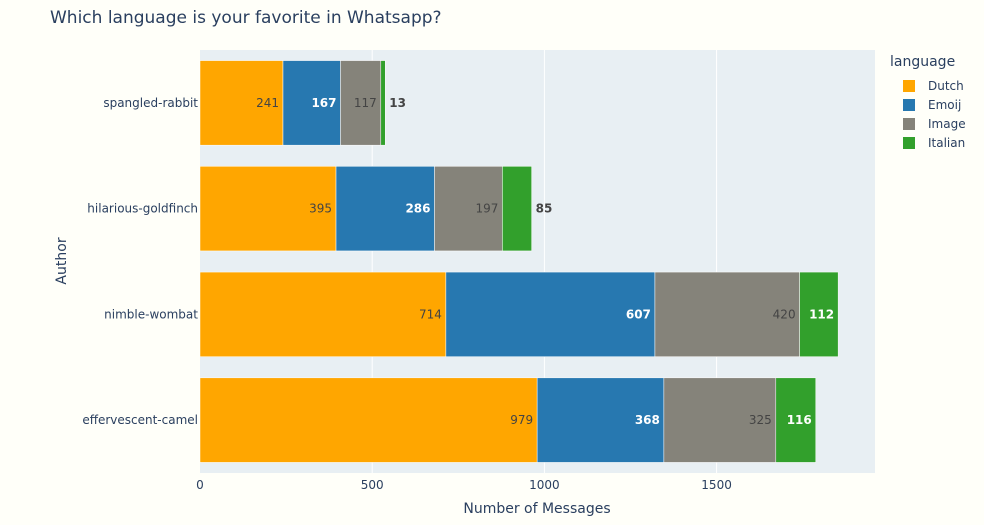 The width and height of the screenshot is (984, 525). Describe the element at coordinates (821, 314) in the screenshot. I see `data-label: 112` at that location.